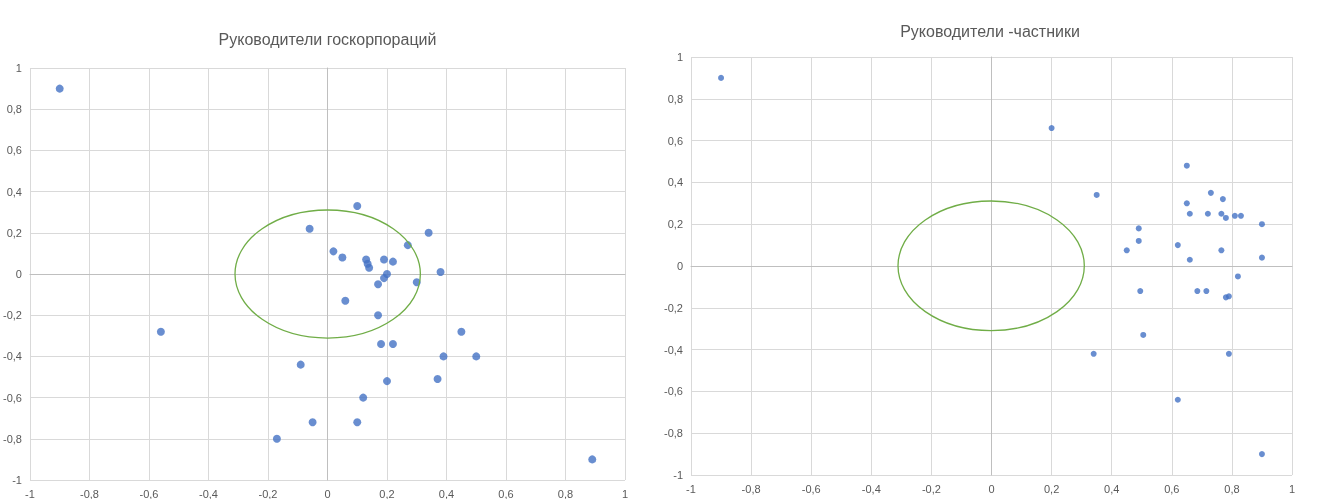 This screenshot has width=1320, height=499. What do you see at coordinates (990, 31) in the screenshot?
I see `chart-title: Руководители -частники` at bounding box center [990, 31].